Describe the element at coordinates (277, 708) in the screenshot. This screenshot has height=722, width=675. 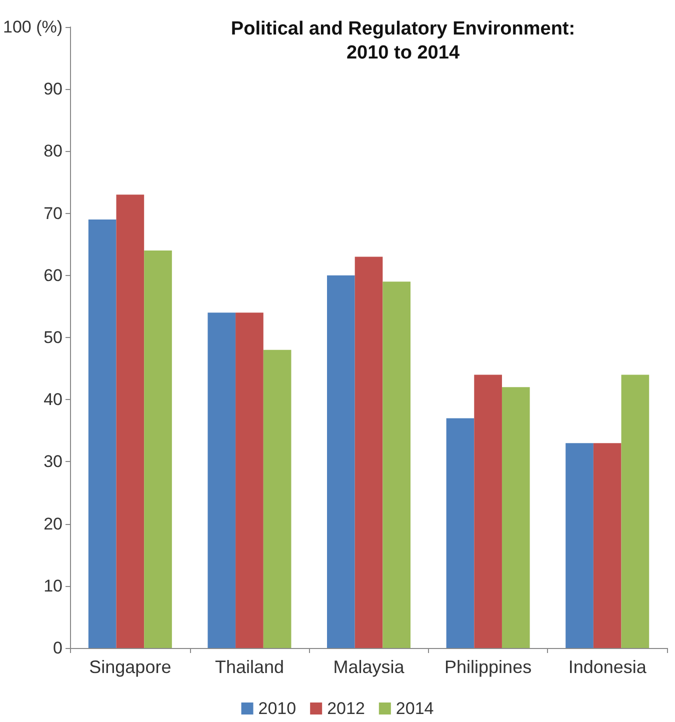
I see `legend-label: 2010` at that location.